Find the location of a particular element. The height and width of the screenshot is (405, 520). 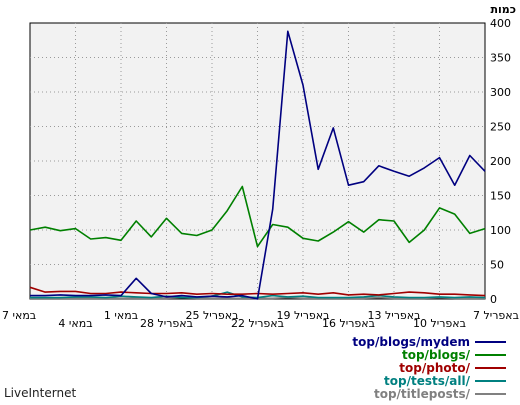

legend-label: top/tests/all/ is located at coordinates (427, 381).